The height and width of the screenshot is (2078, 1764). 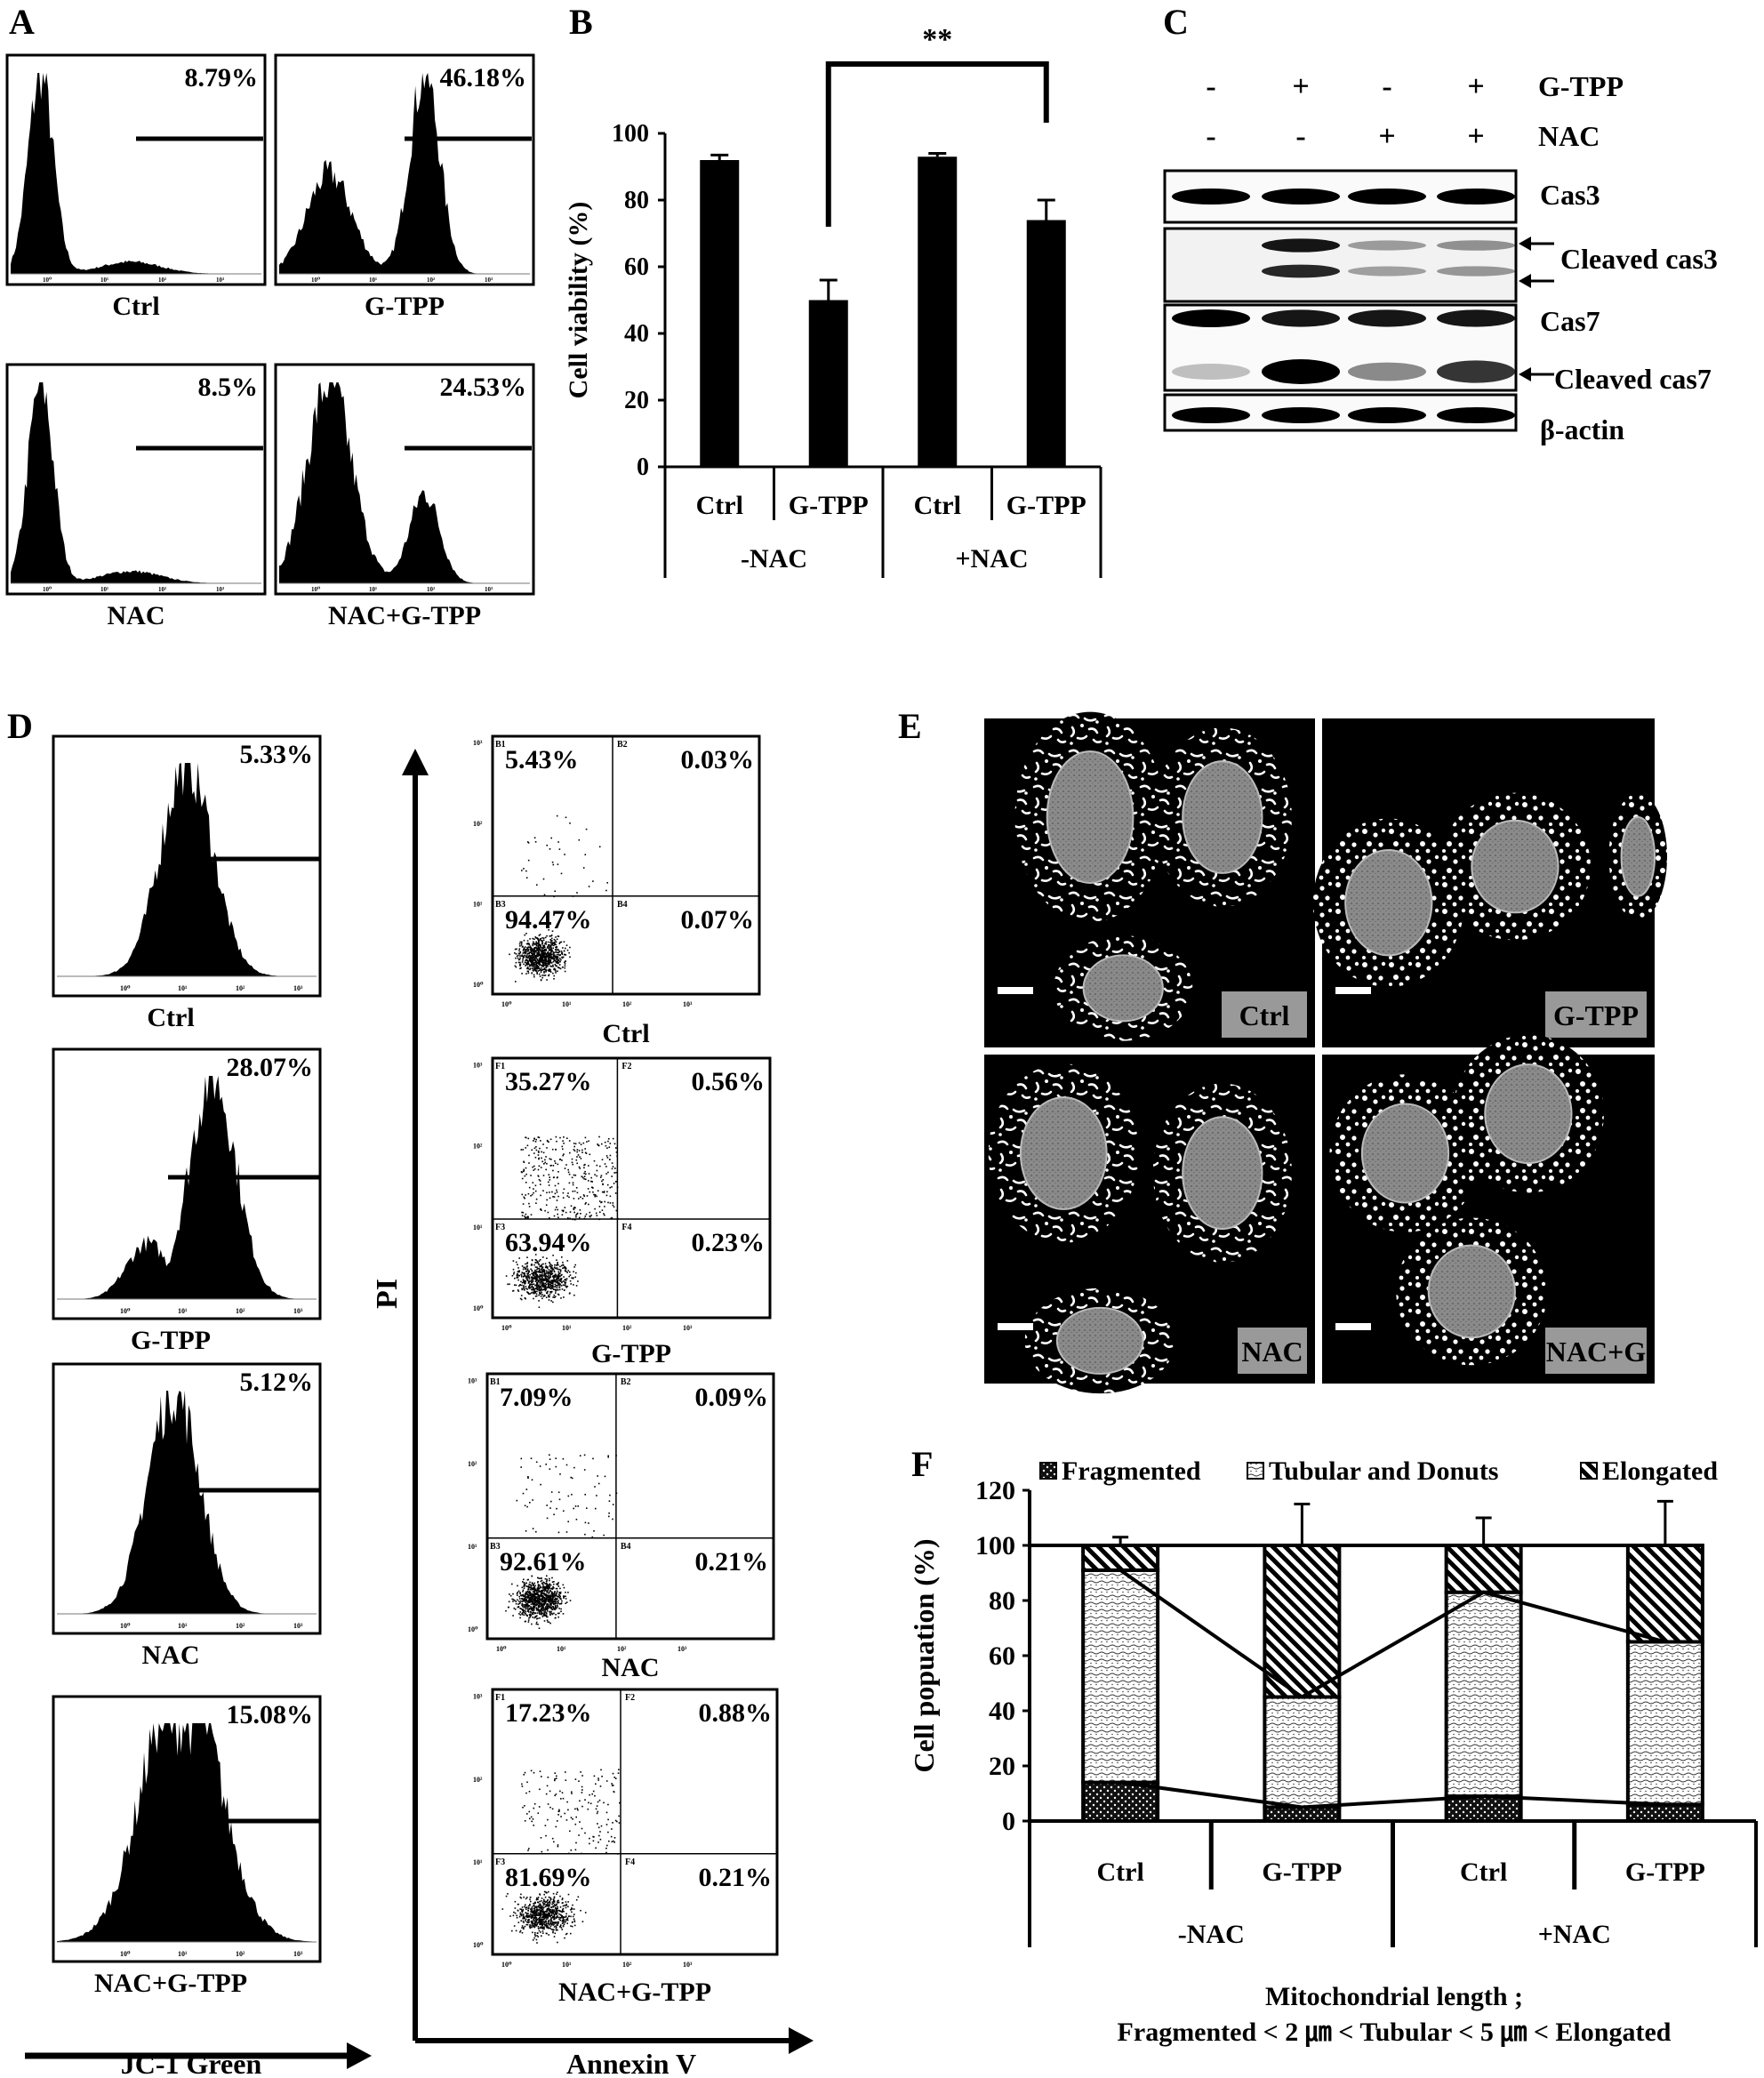 What do you see at coordinates (162, 280) in the screenshot?
I see `tick-label: 10²` at bounding box center [162, 280].